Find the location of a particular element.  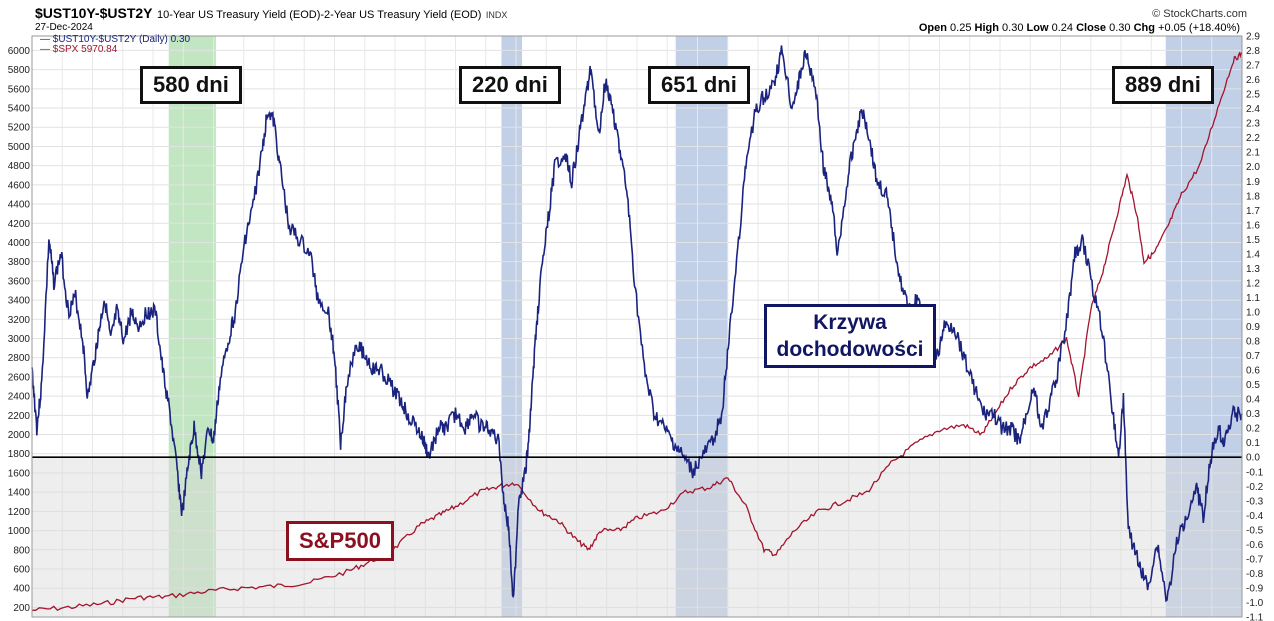

left-tick-label: 2200 is located at coordinates (19, 416).